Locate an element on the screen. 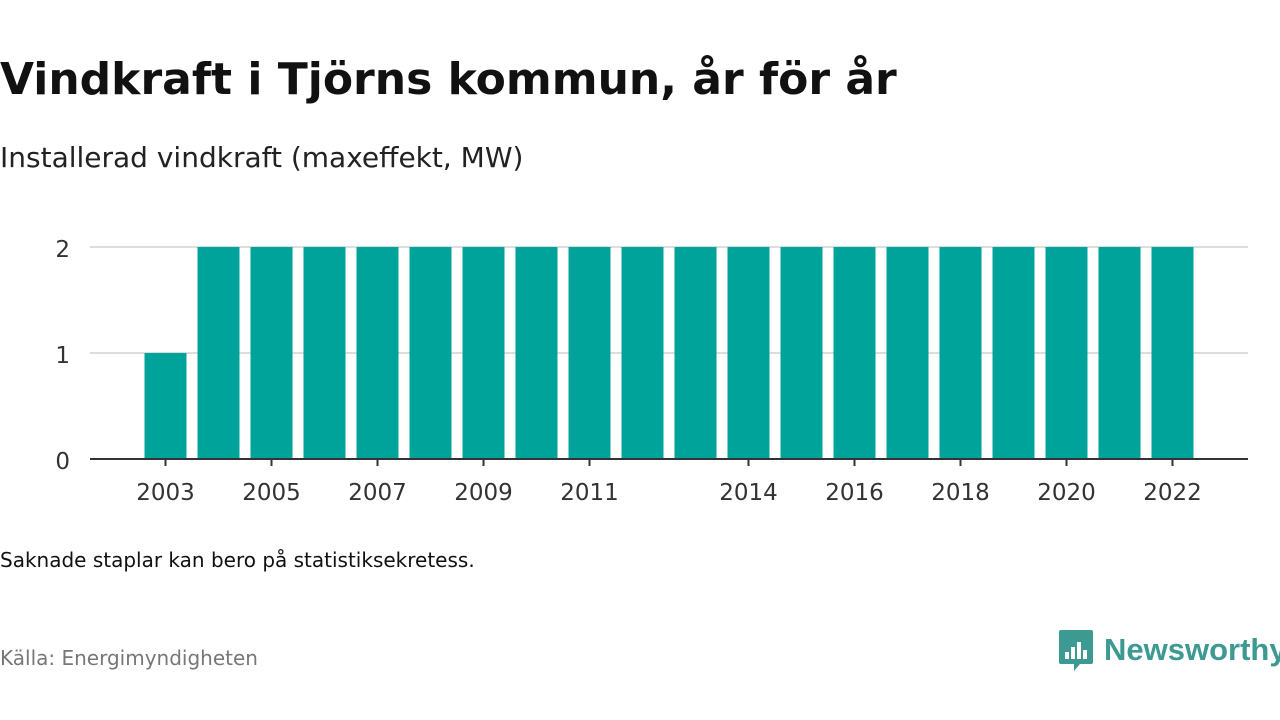 The height and width of the screenshot is (720, 1280). bar-2019 is located at coordinates (1013, 353).